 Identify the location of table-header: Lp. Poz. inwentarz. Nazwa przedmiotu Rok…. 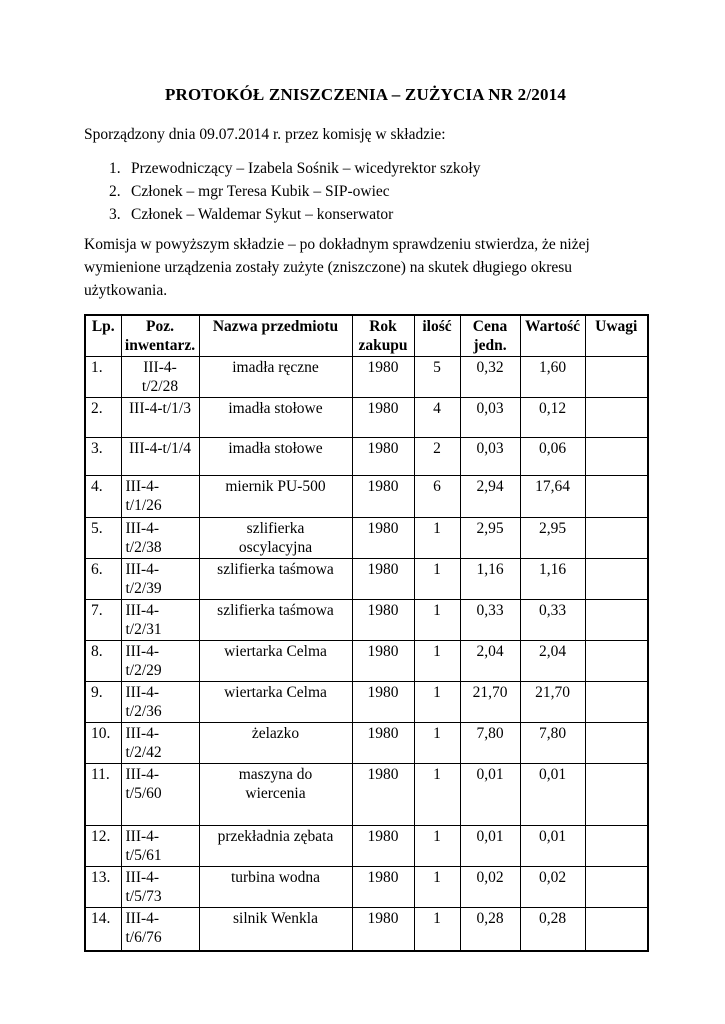
(366, 335).